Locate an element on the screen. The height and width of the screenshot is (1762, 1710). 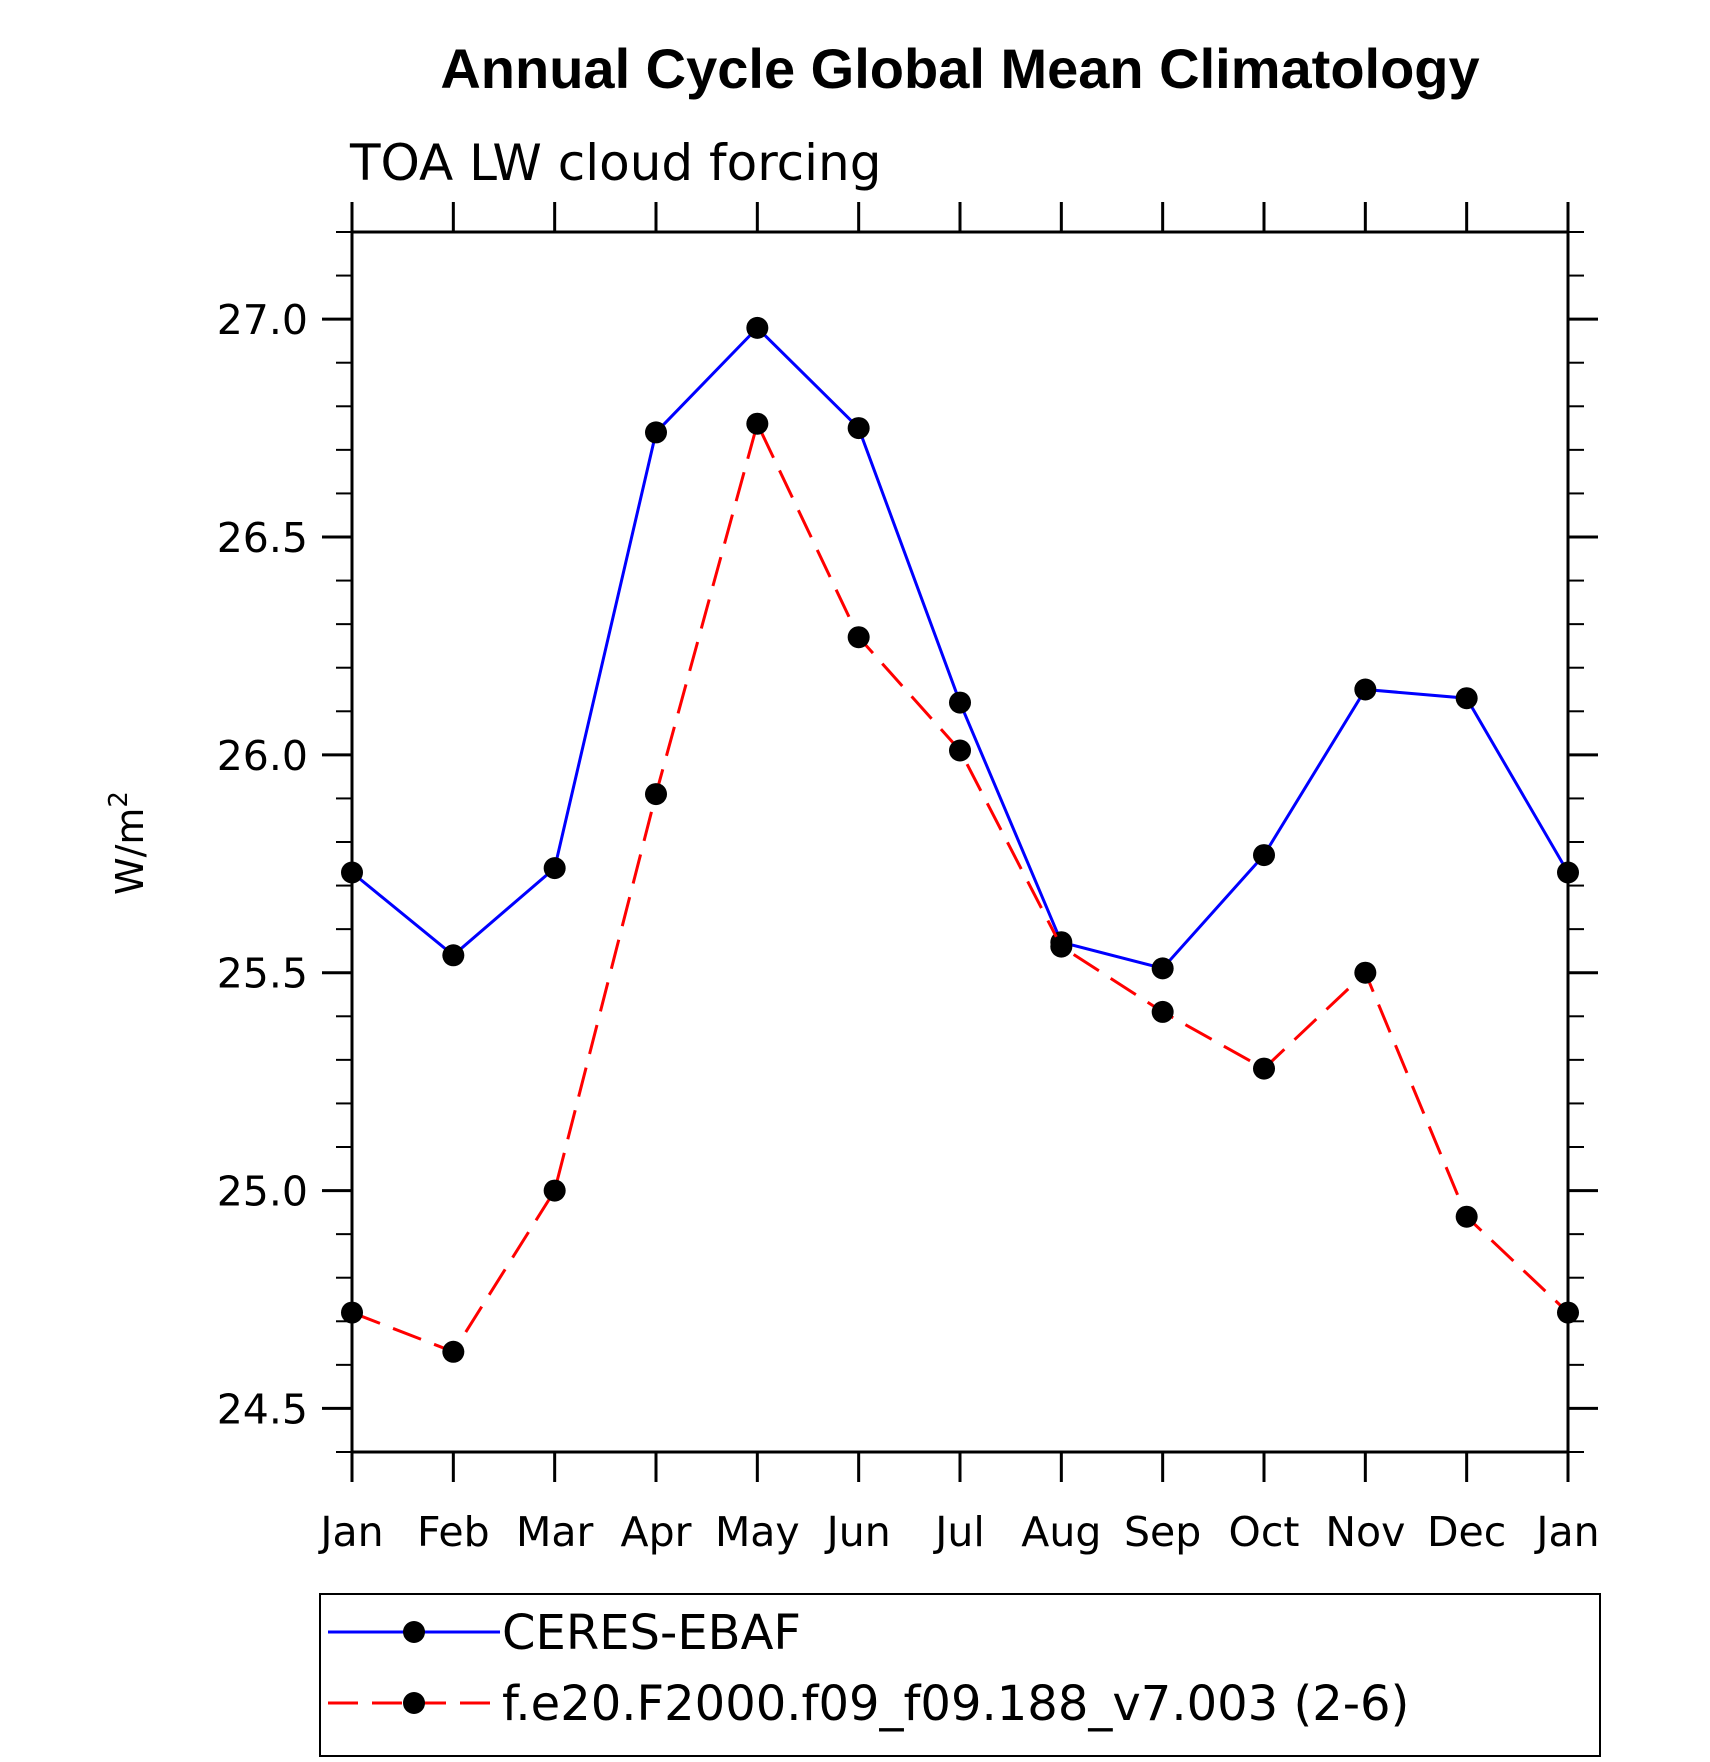
legend-item-1: CERES-EBAF is located at coordinates (564, 1633).